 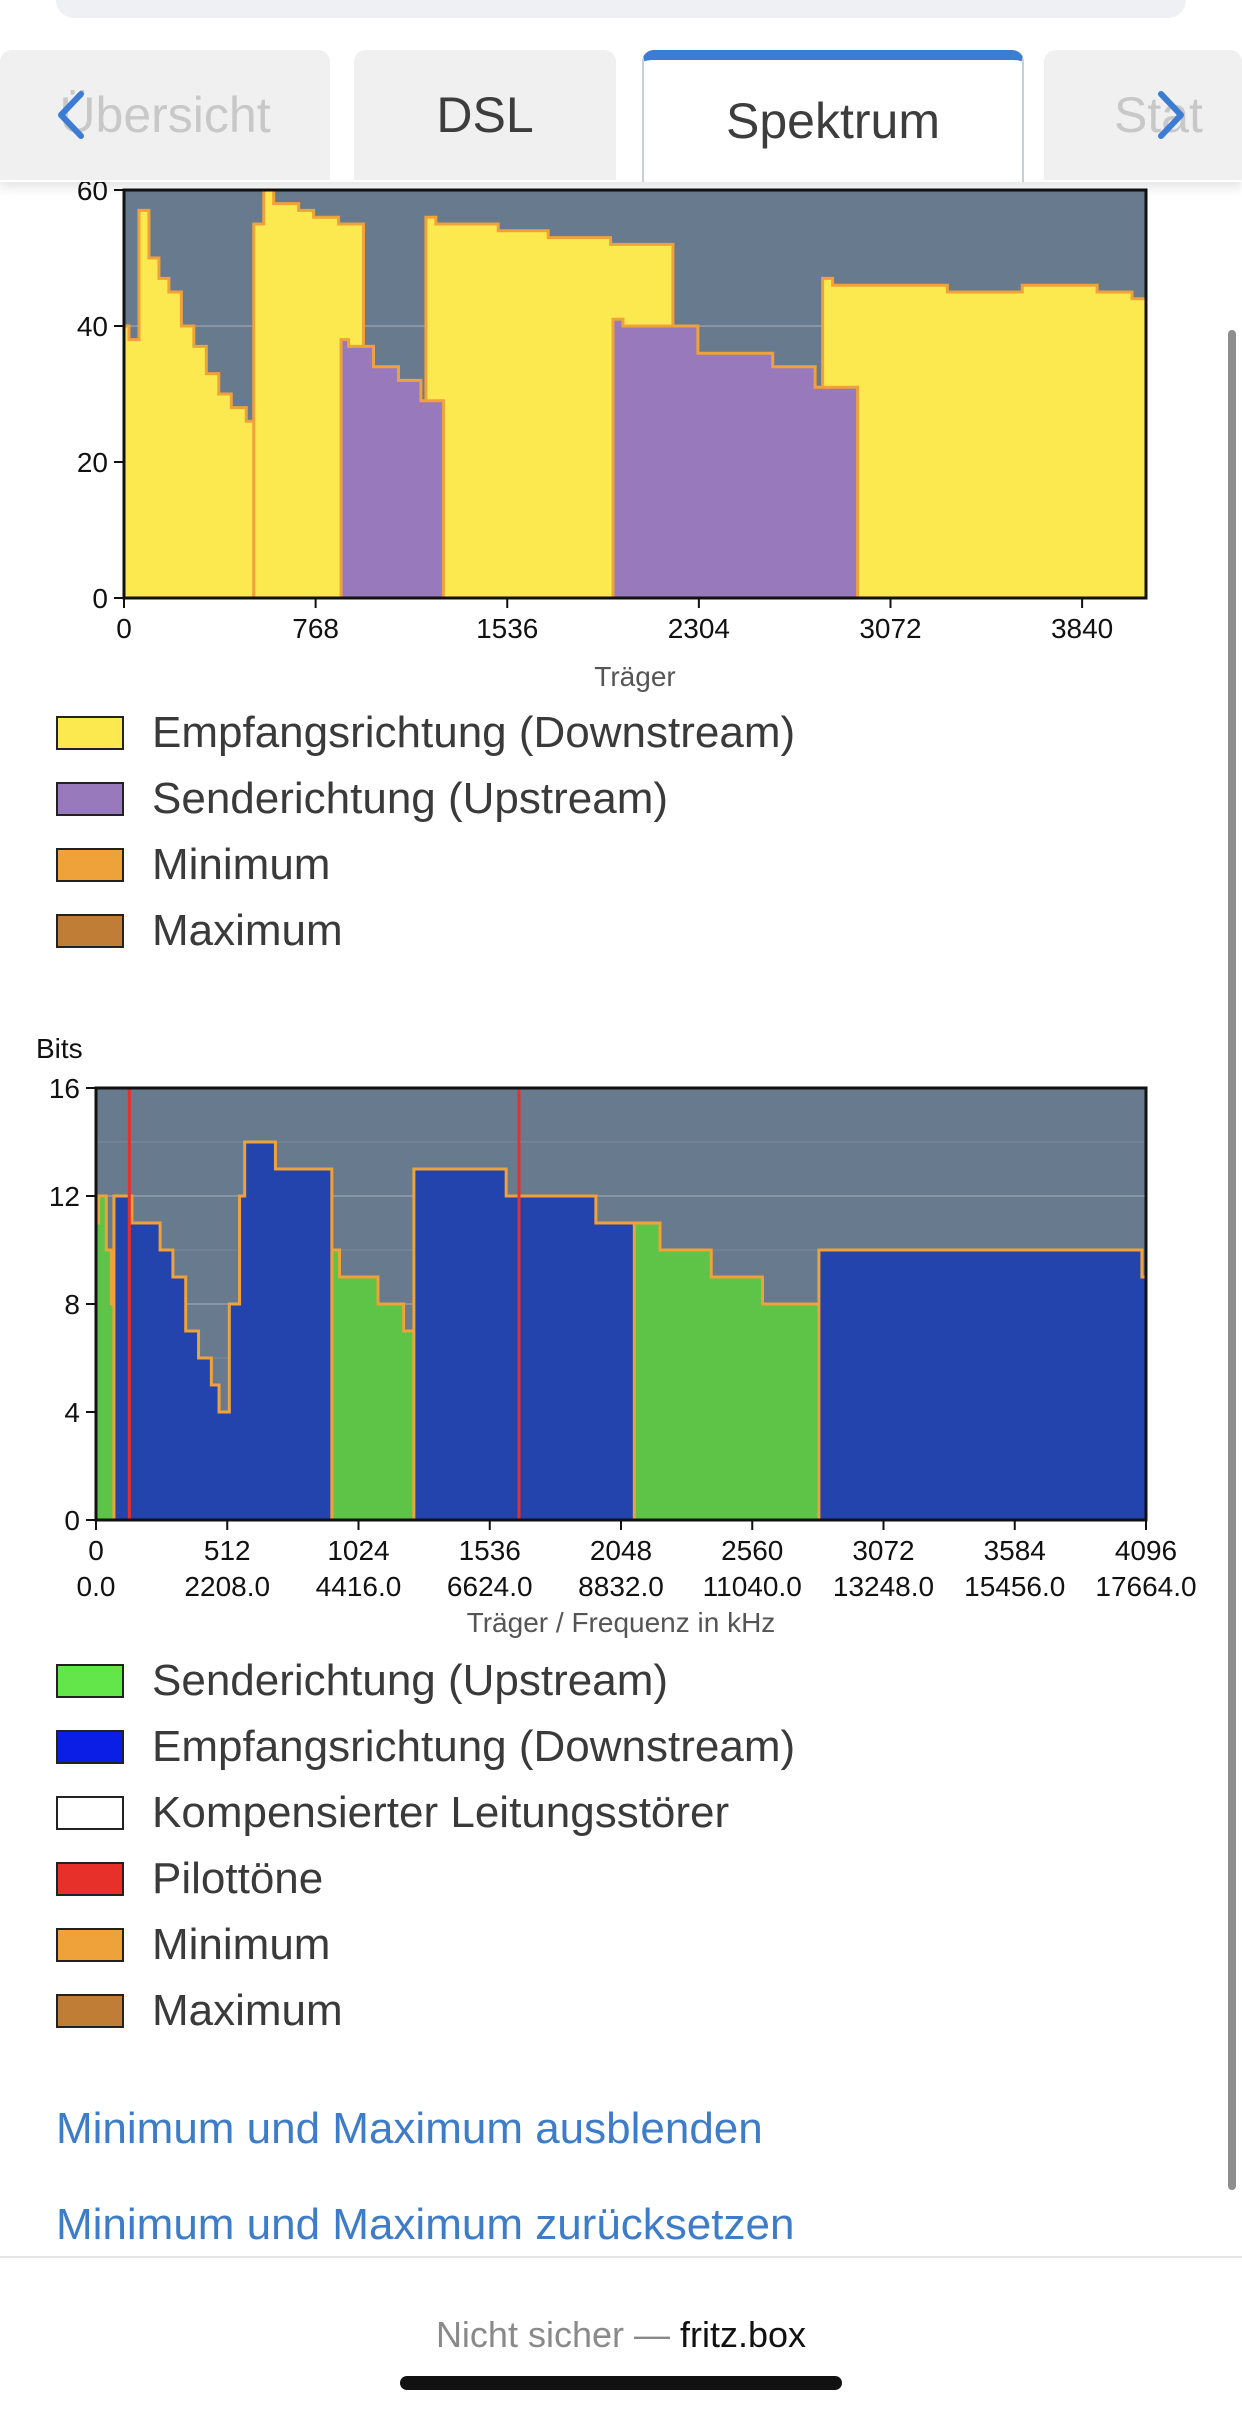 What do you see at coordinates (227, 1550) in the screenshot?
I see `x-tick-label: 512` at bounding box center [227, 1550].